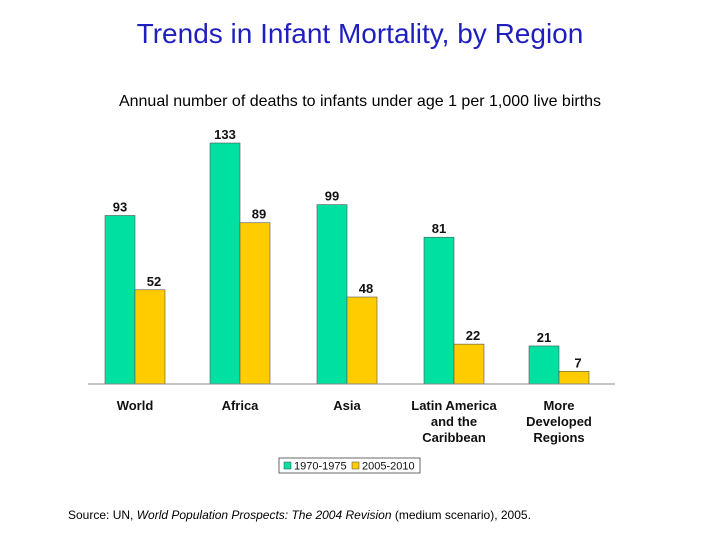 Image resolution: width=720 pixels, height=540 pixels. Describe the element at coordinates (259, 214) in the screenshot. I see `data-label-late-1: 89` at that location.